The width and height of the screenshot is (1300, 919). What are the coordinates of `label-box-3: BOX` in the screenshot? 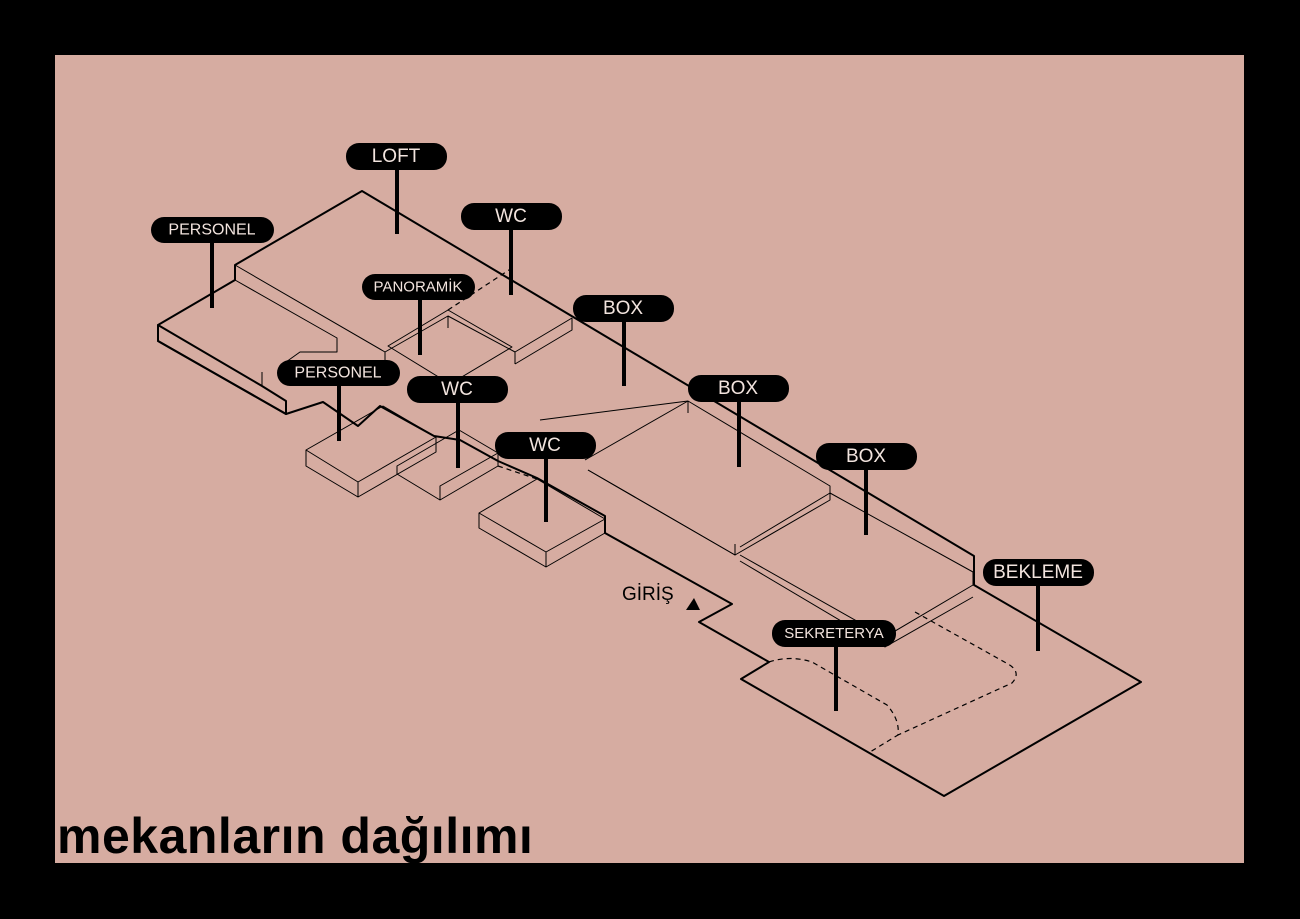 It's located at (866, 456).